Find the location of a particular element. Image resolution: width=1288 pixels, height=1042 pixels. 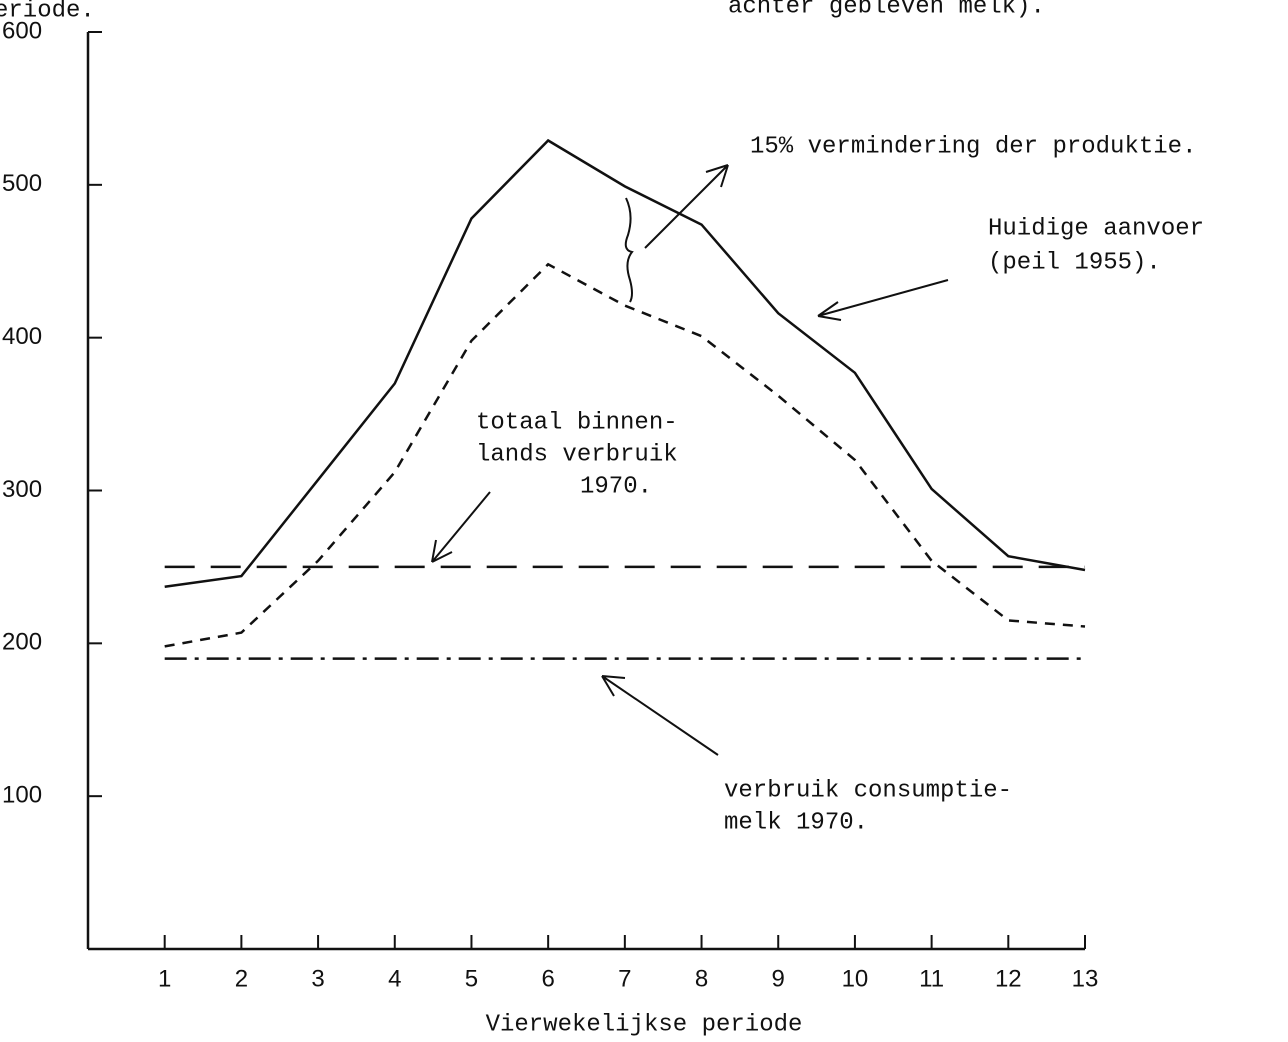

x-tick-label: 10 is located at coordinates (855, 978).